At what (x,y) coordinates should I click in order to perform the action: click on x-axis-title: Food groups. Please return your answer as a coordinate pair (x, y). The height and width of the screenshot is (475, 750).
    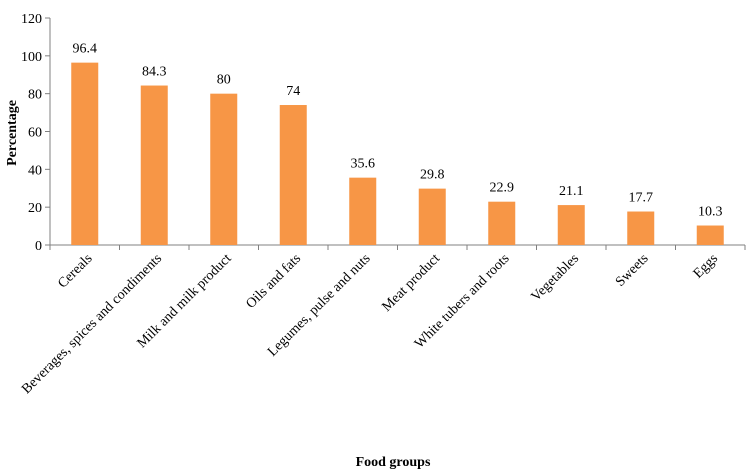
    Looking at the image, I should click on (393, 462).